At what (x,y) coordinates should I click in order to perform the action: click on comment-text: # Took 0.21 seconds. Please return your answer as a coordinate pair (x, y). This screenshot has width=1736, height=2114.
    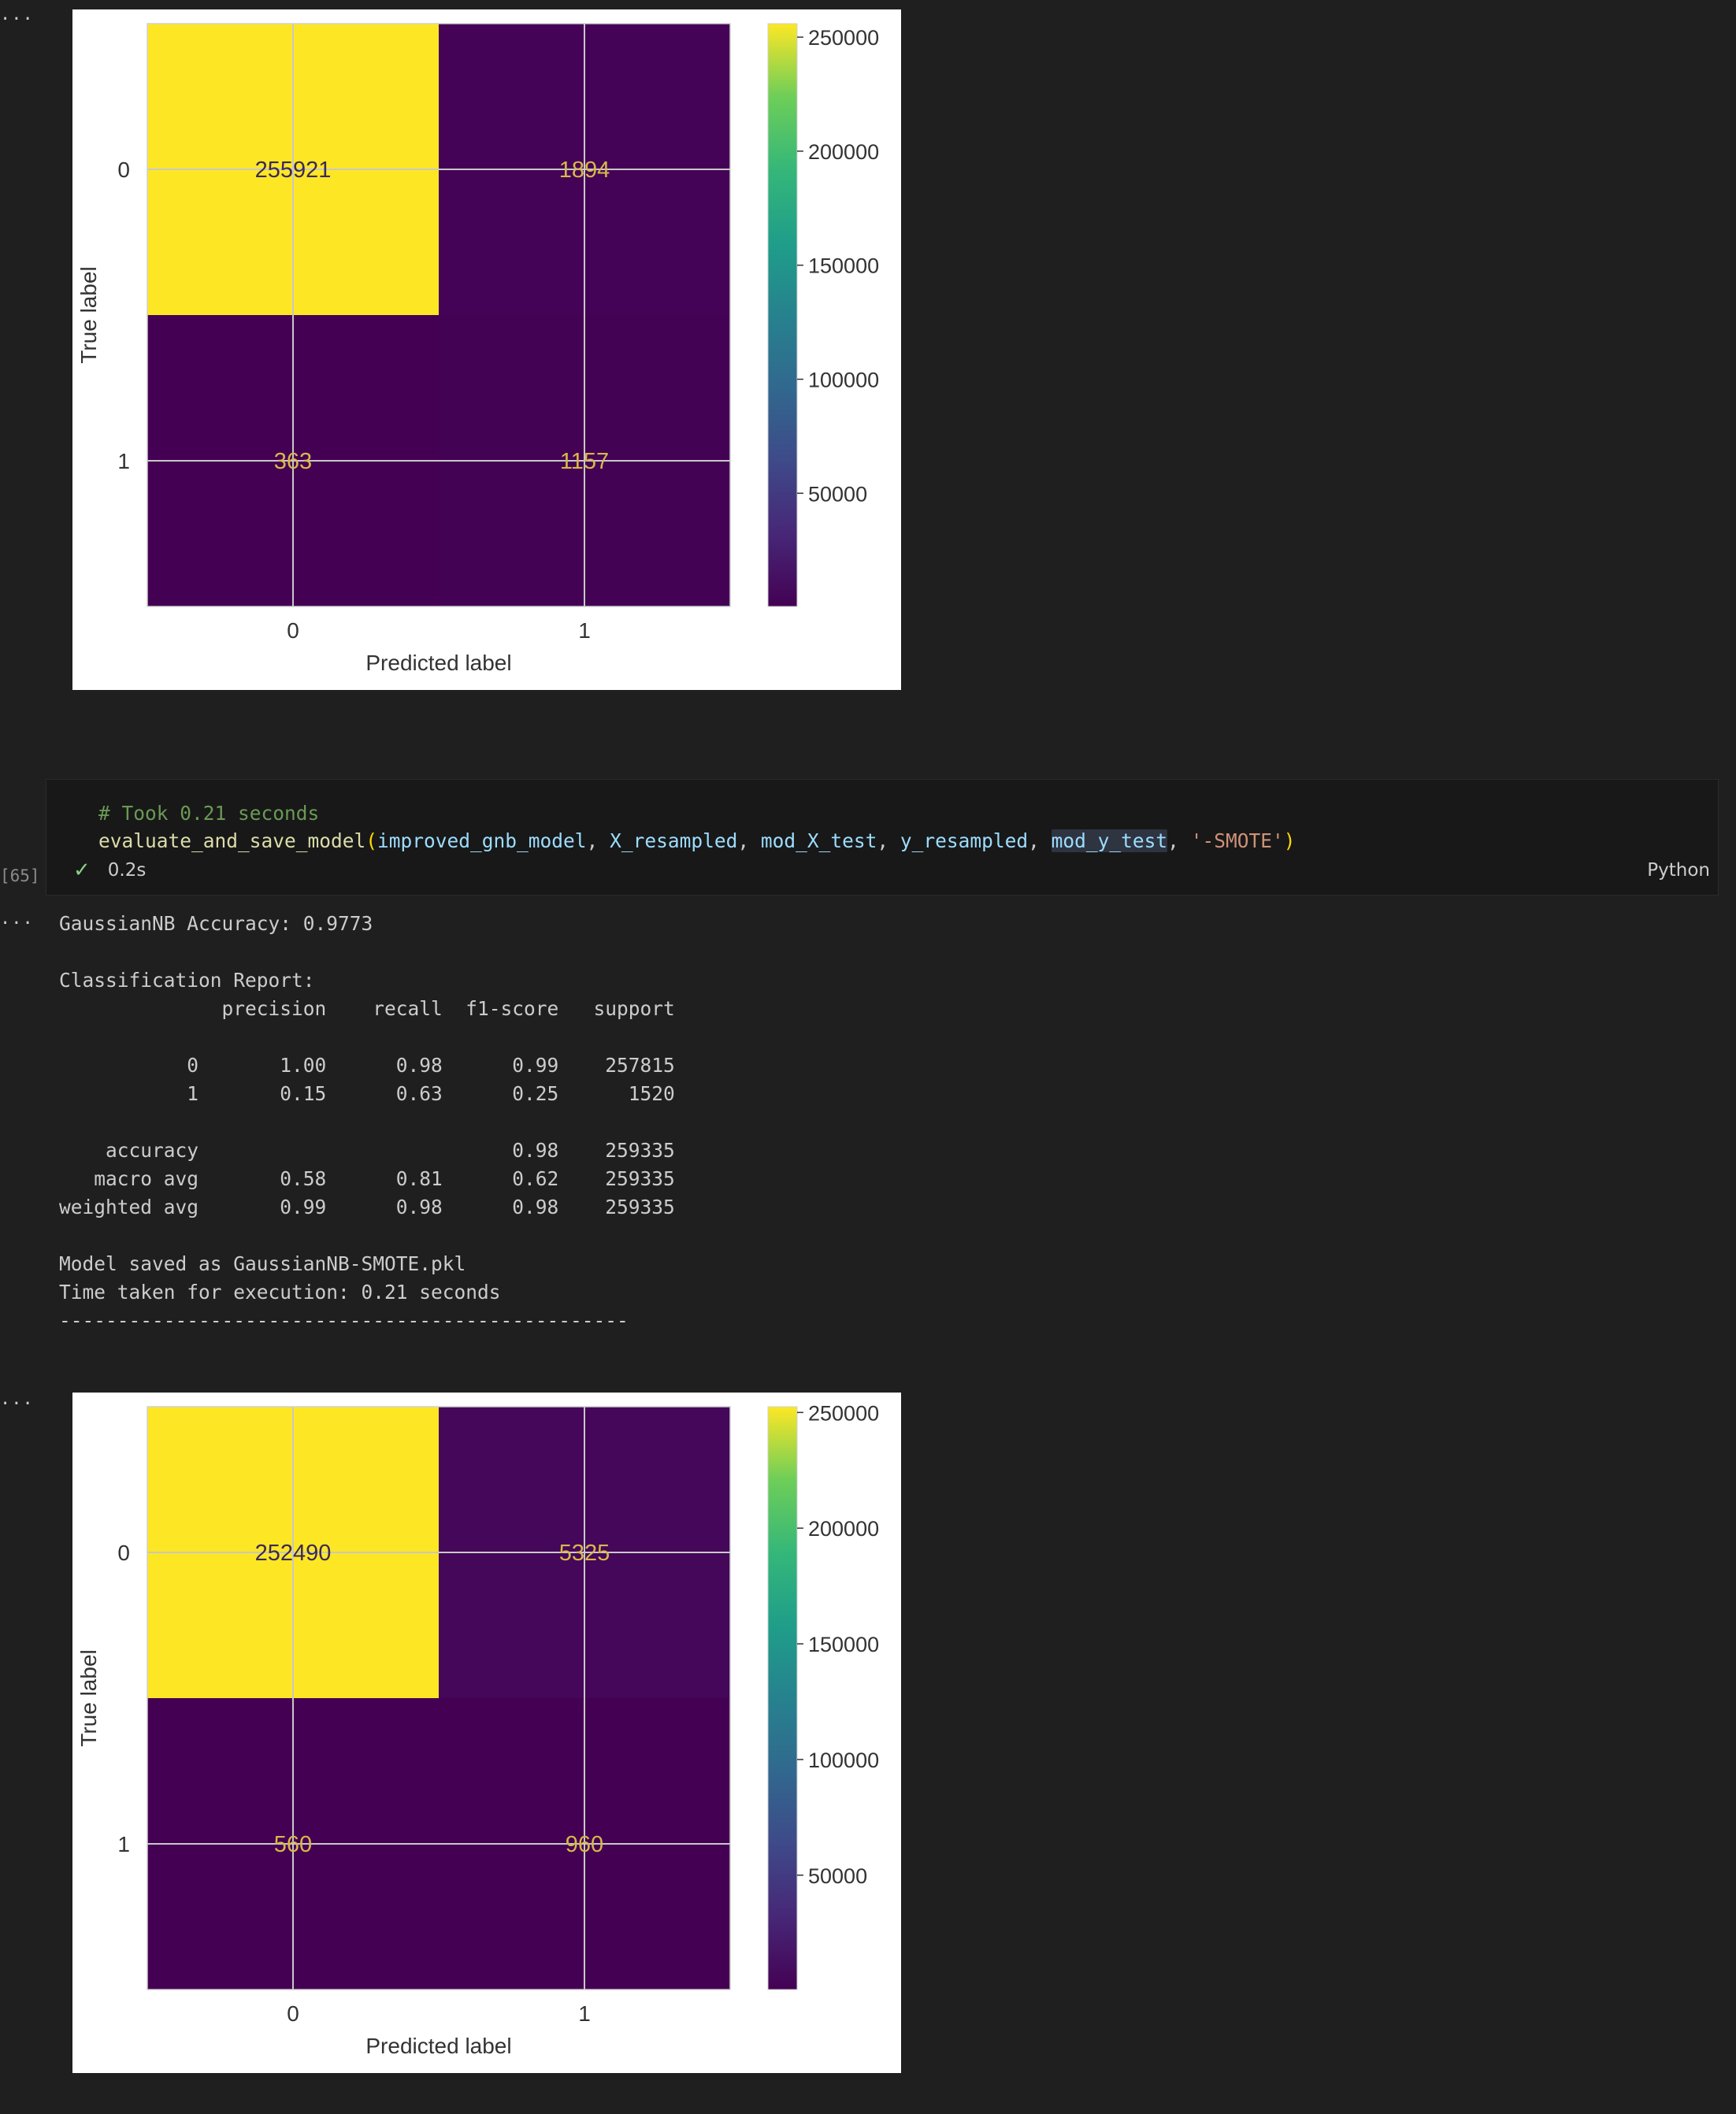
    Looking at the image, I should click on (209, 814).